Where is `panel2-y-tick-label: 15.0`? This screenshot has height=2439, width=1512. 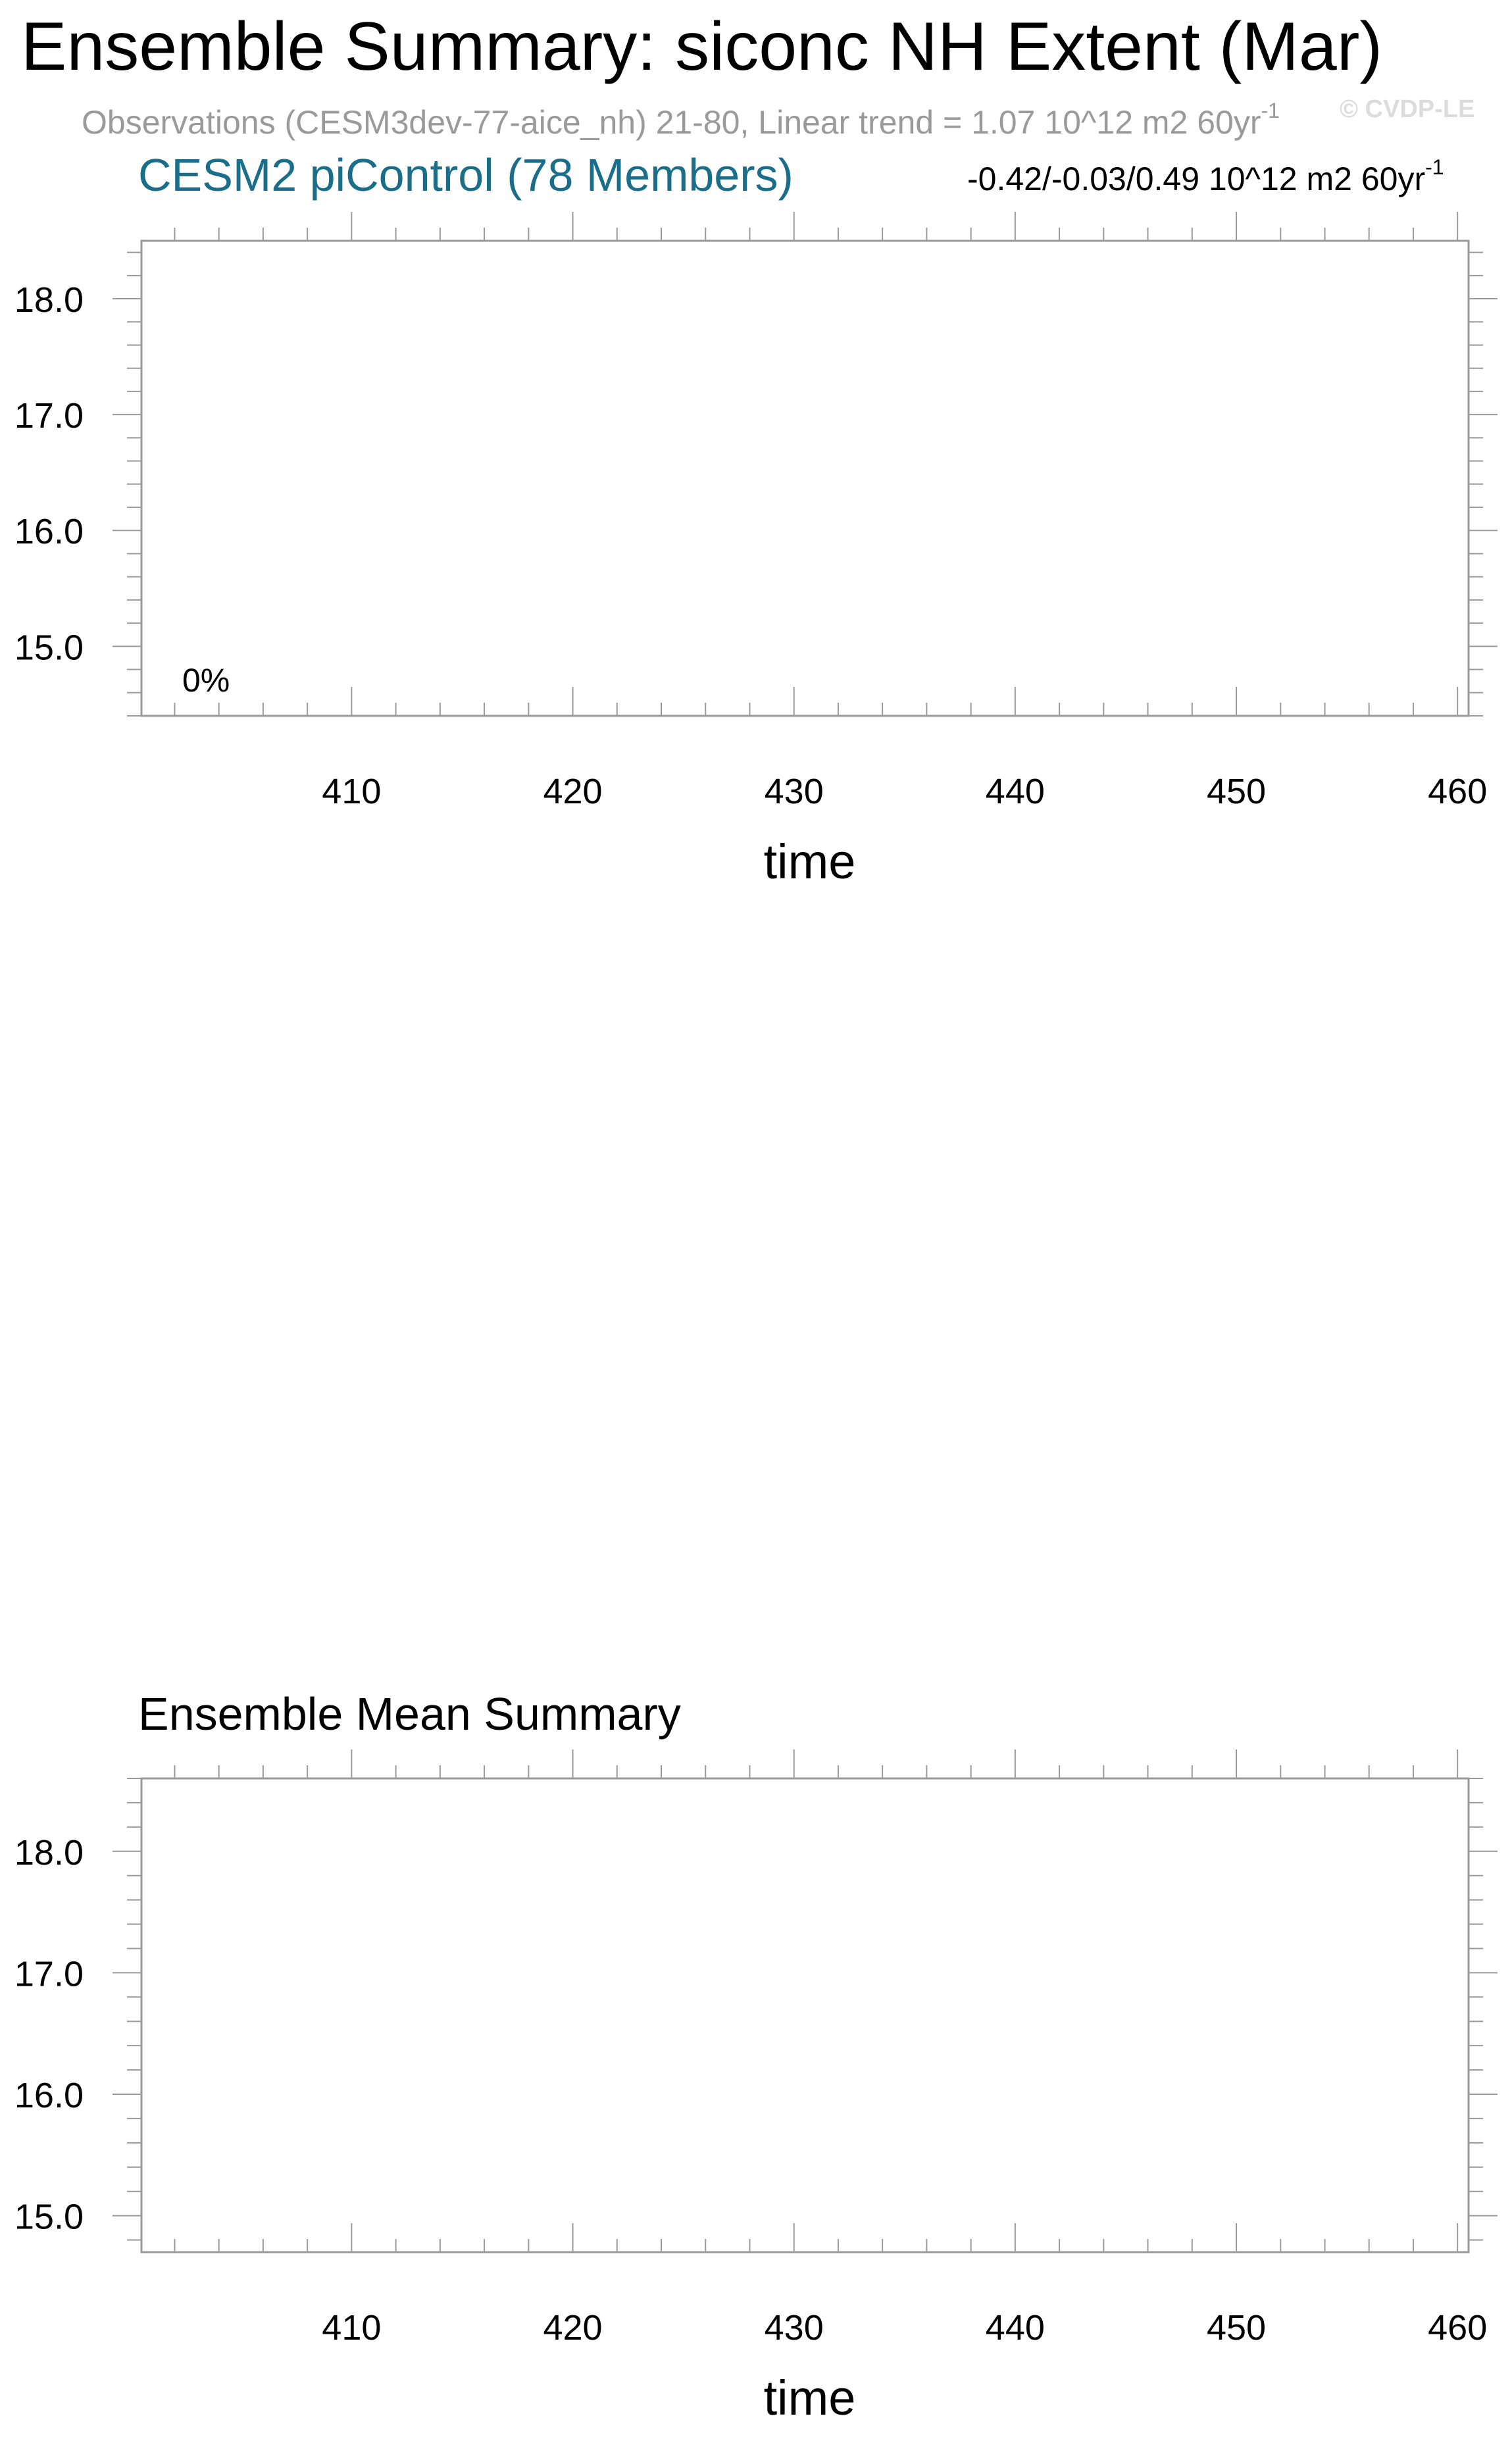 panel2-y-tick-label: 15.0 is located at coordinates (49, 2217).